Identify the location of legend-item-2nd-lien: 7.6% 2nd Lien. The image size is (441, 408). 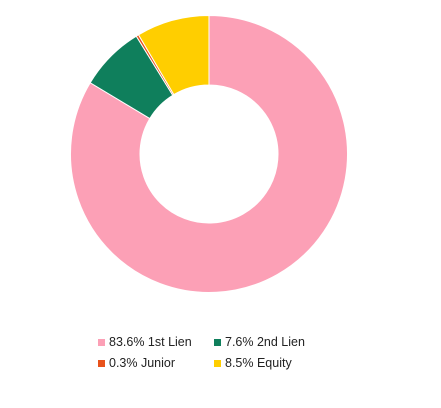
(259, 342).